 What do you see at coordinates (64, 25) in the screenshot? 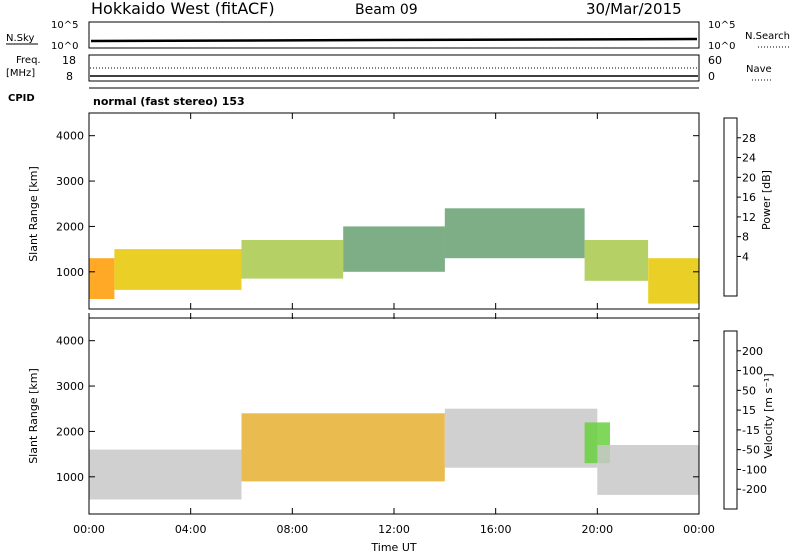
I see `nsky-tick-top: 10^5` at bounding box center [64, 25].